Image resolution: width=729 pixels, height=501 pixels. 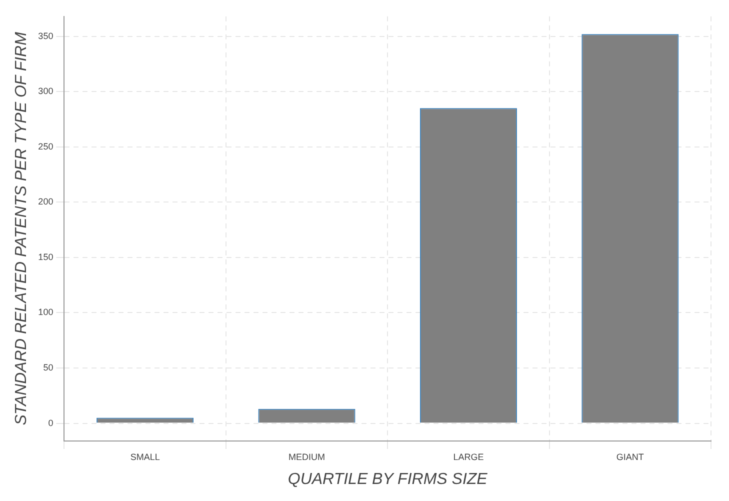 I want to click on y-tick-label: 50, so click(x=48, y=367).